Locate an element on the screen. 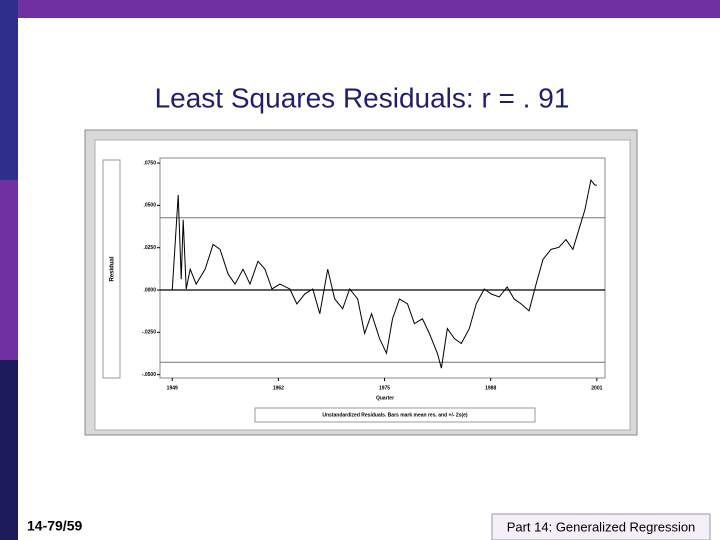 The image size is (720, 540). x-axis-label: Quarter is located at coordinates (385, 398).